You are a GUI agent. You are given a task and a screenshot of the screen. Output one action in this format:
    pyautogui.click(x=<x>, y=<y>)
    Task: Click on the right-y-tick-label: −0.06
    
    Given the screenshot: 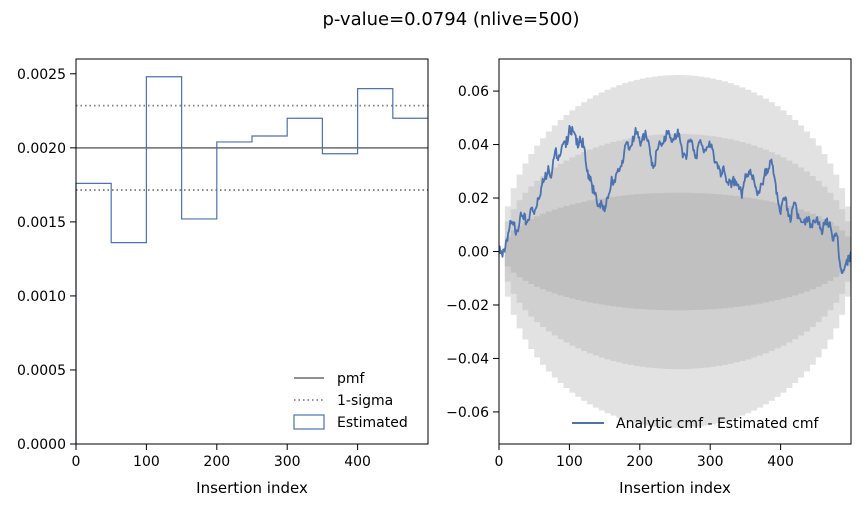 What is the action you would take?
    pyautogui.click(x=467, y=413)
    